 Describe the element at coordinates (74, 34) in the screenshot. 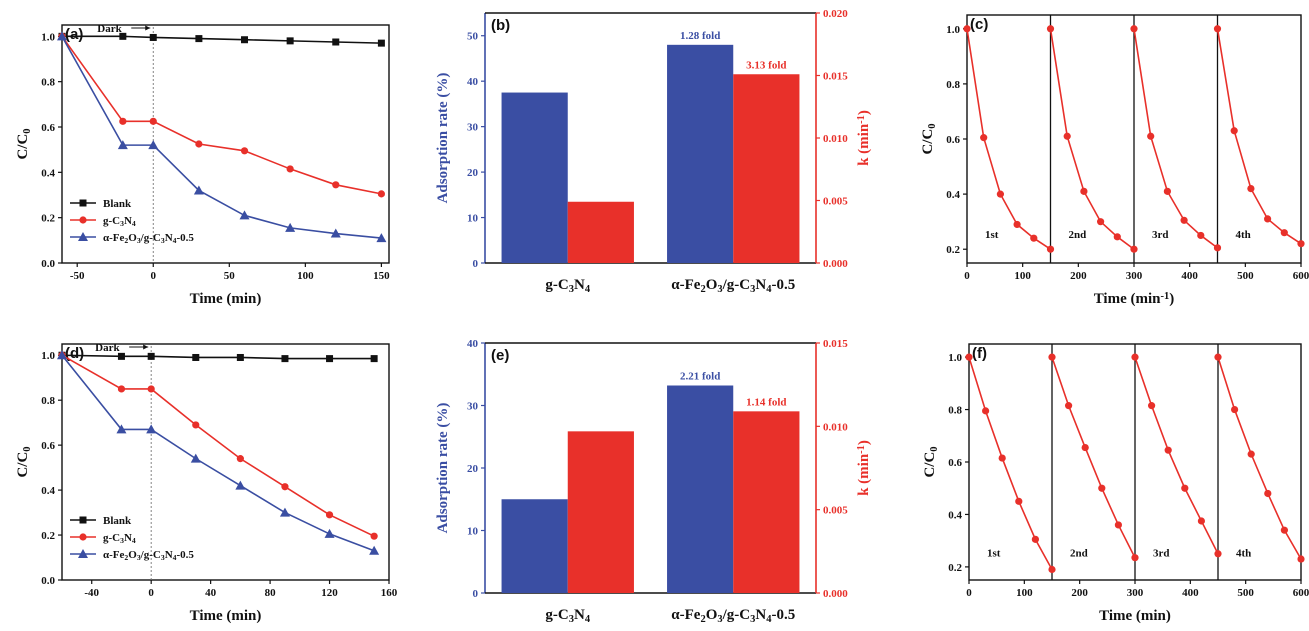

I see `panel-label: (a)` at that location.